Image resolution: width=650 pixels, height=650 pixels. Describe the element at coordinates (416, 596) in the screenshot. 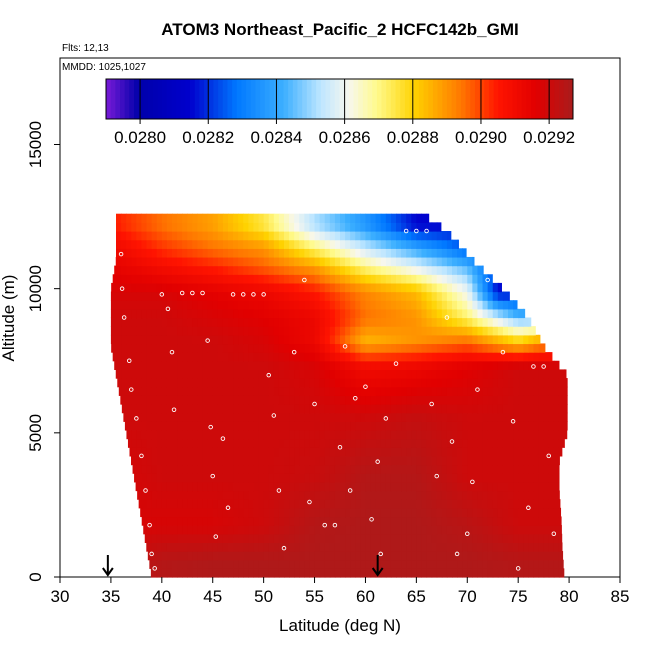

I see `x-tick-label: 65` at that location.